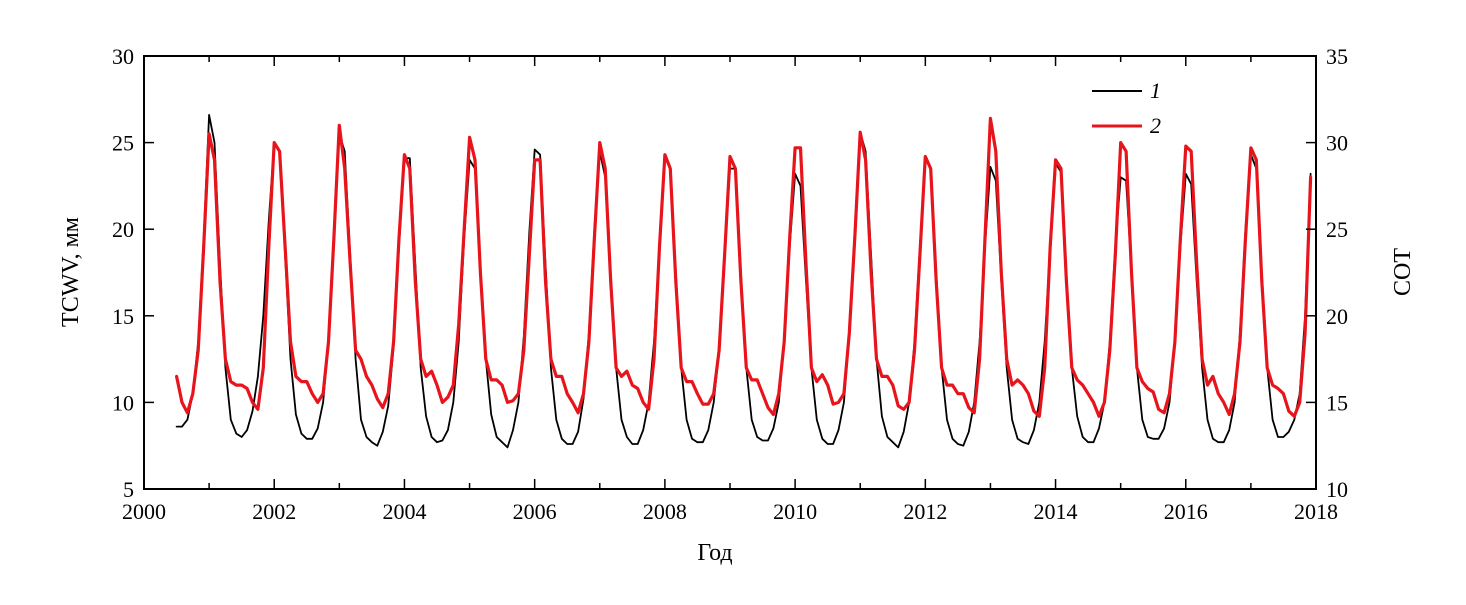 The image size is (1466, 605). Describe the element at coordinates (128, 489) in the screenshot. I see `y-tick-label-left: 5` at that location.